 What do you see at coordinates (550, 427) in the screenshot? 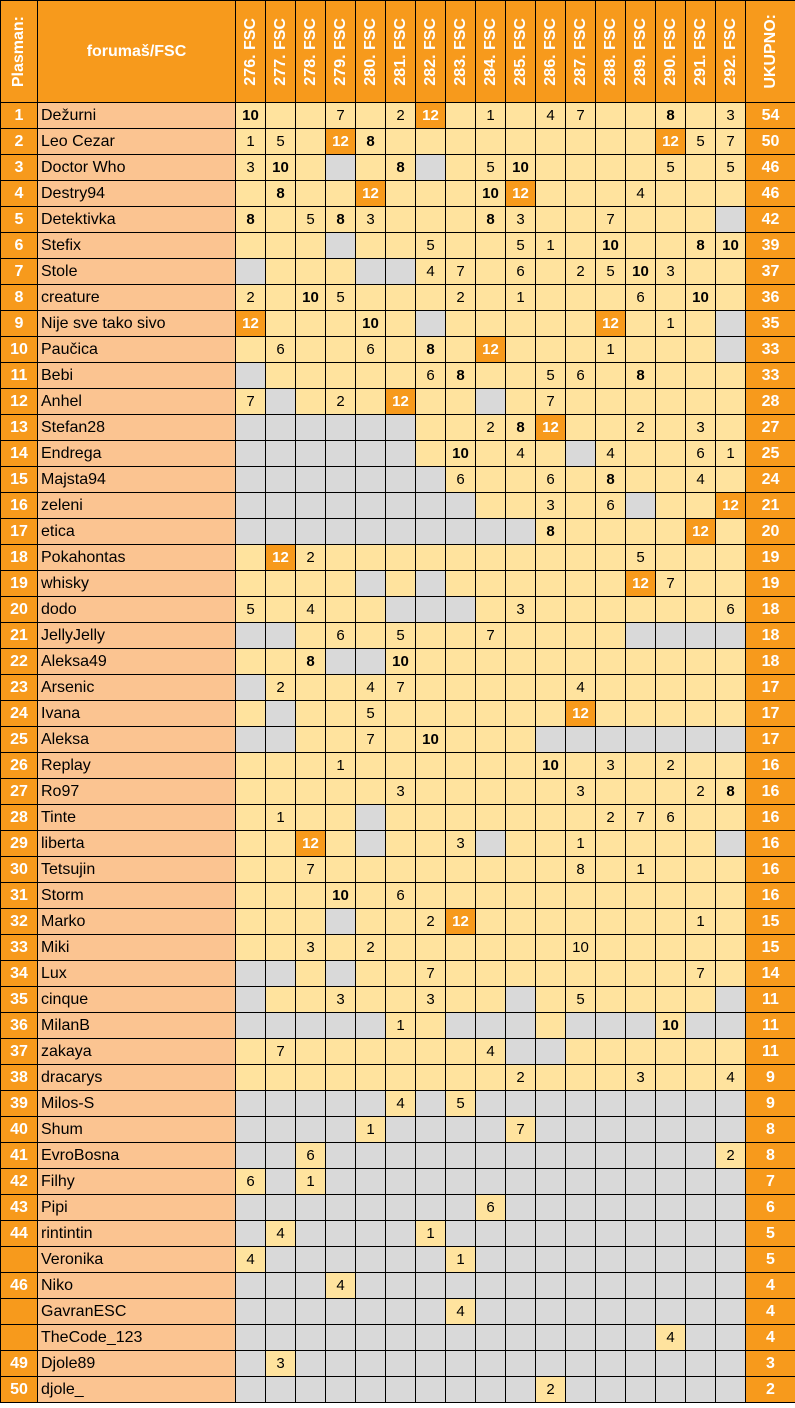
I see `score-cell: 12` at bounding box center [550, 427].